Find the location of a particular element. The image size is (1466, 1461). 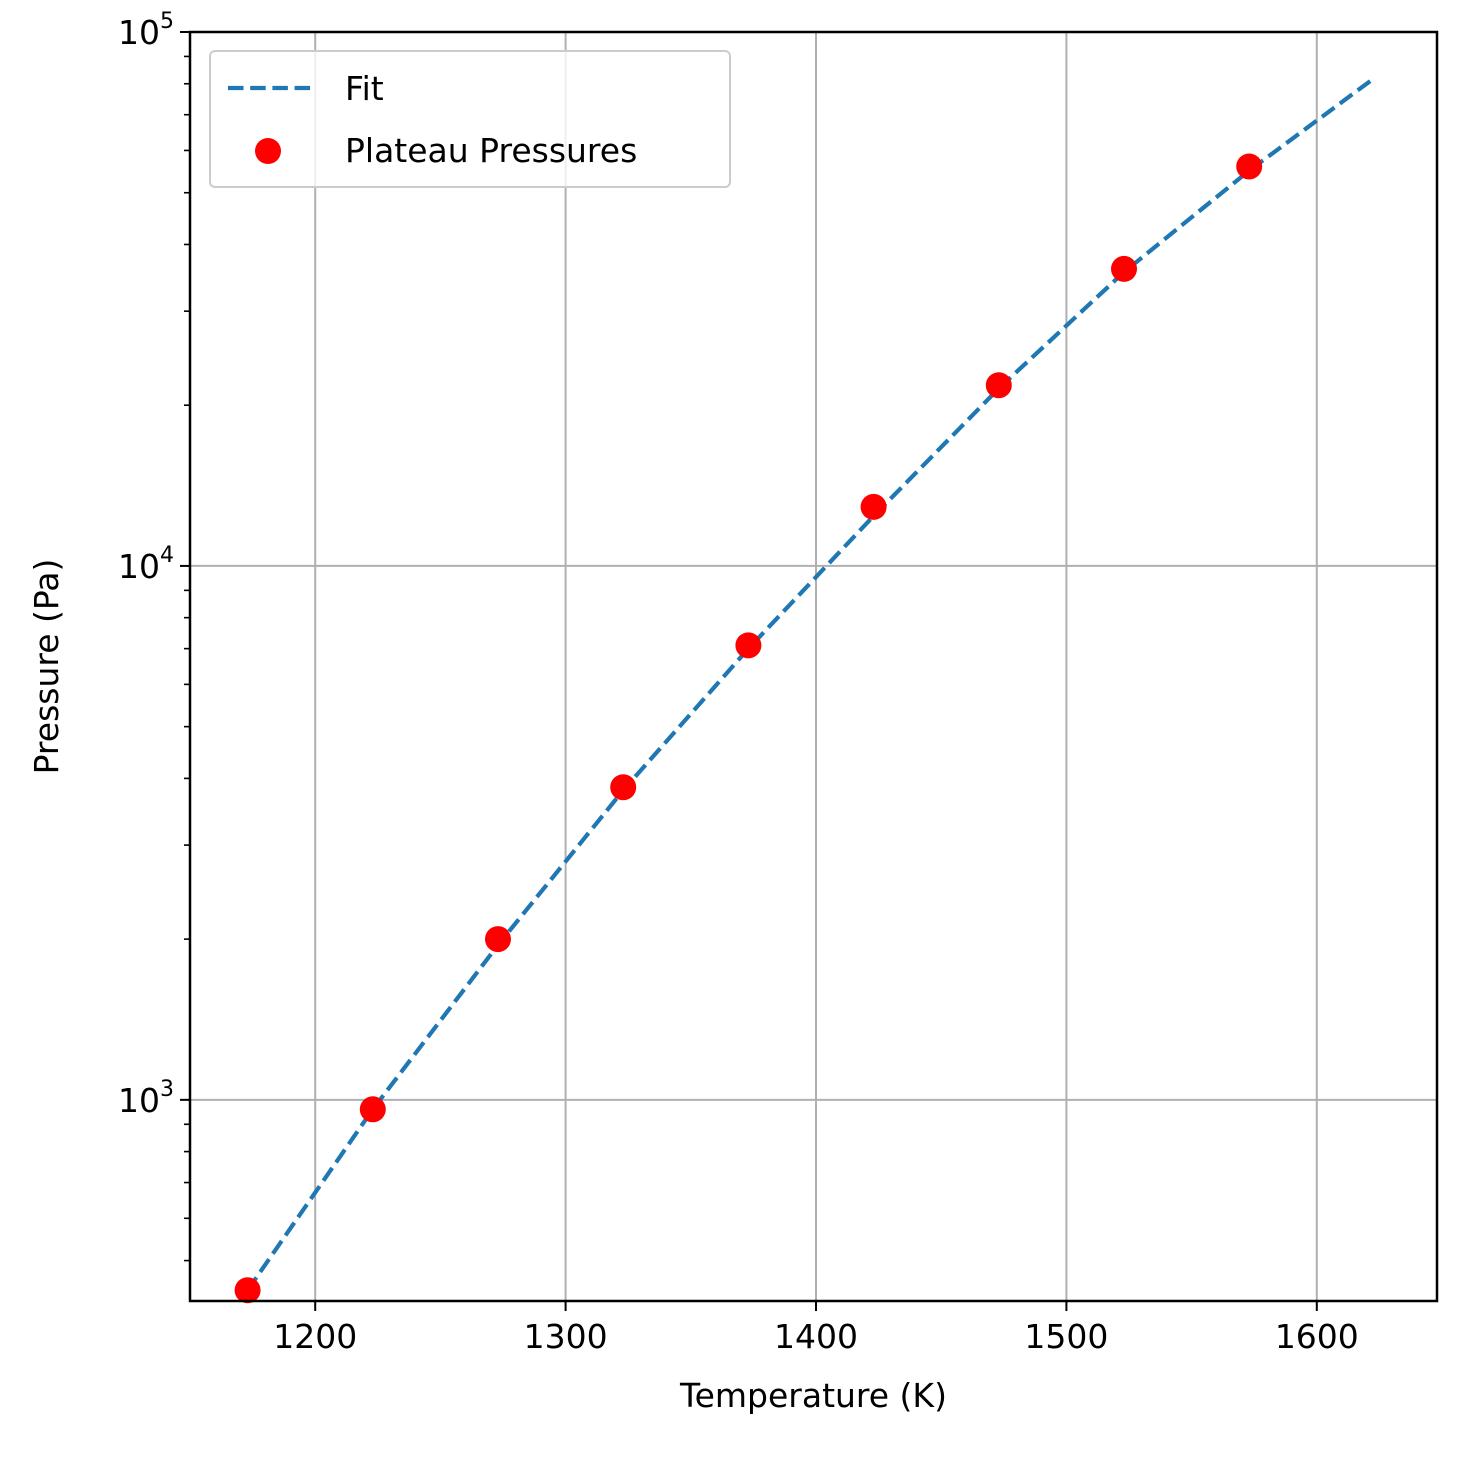

y-tick-label: 10³ is located at coordinates (146, 1098).